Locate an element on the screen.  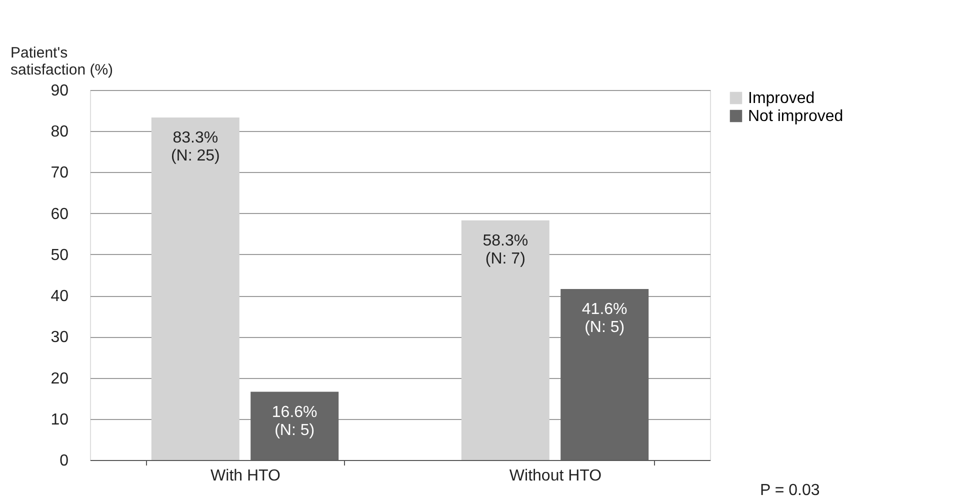
data-label: 16.6% (N: 5) is located at coordinates (295, 421).